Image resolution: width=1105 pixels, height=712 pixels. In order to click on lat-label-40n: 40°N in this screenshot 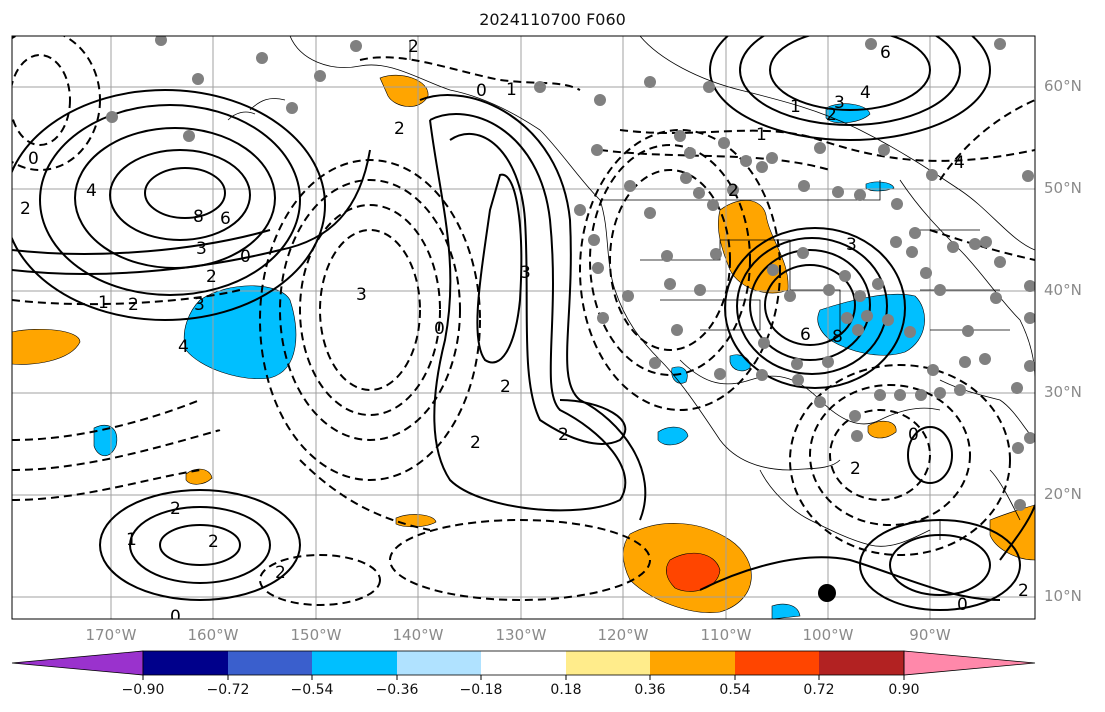, I will do `click(1063, 290)`.